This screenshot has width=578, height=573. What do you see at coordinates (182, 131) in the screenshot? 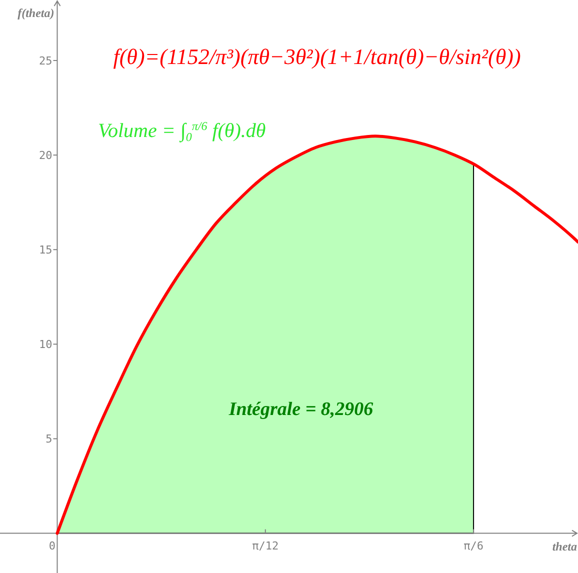
I see `annotation: Volume = ∫$_{0}$$^{π/6}$ f(θ).dθ` at bounding box center [182, 131].